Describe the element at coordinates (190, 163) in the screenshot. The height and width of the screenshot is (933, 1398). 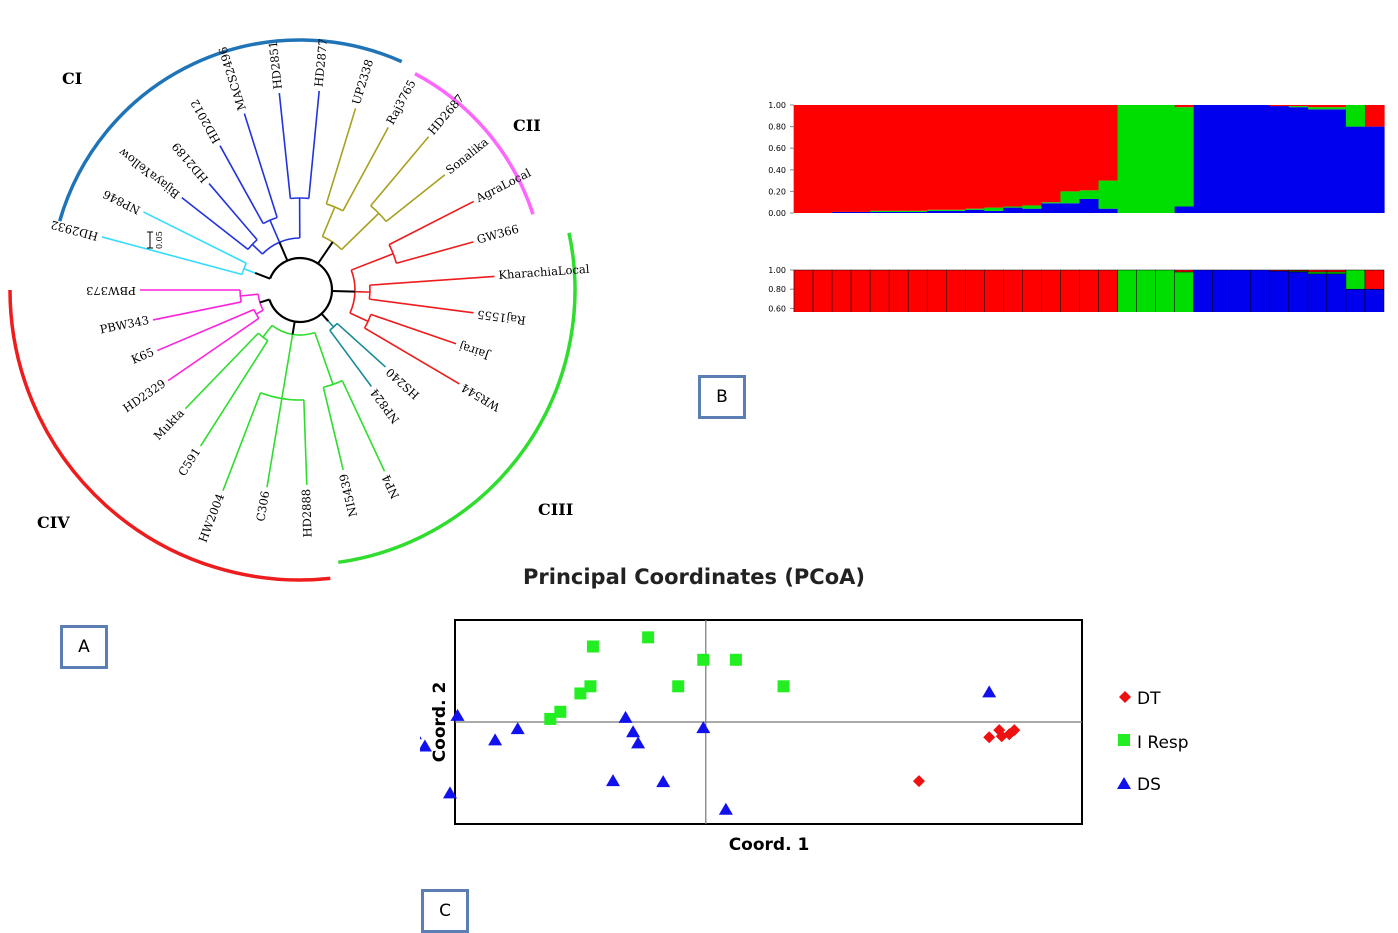
I see `leaf-label: HD2189` at that location.